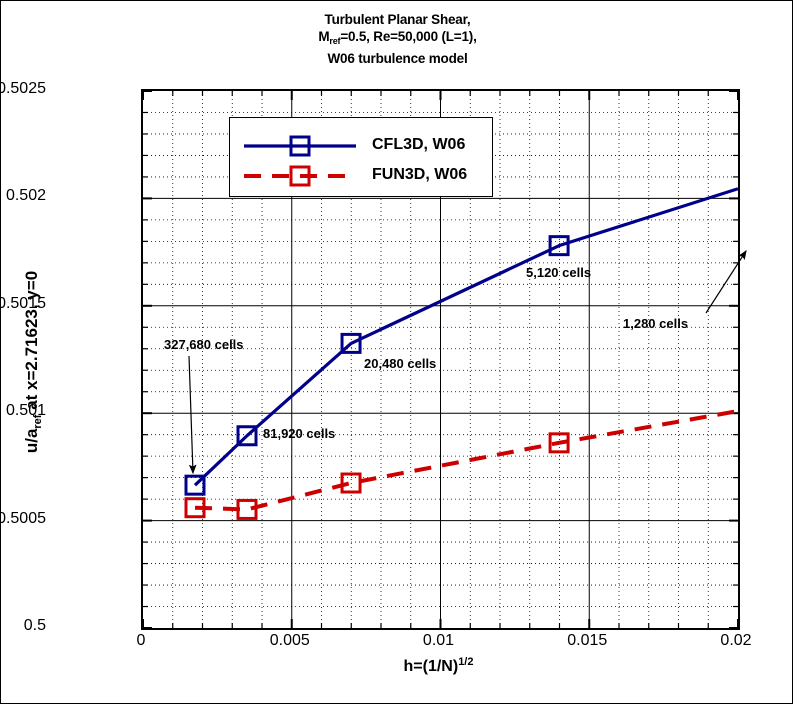 The height and width of the screenshot is (704, 793). Describe the element at coordinates (25, 411) in the screenshot. I see `y-tick-label: 0.501` at that location.